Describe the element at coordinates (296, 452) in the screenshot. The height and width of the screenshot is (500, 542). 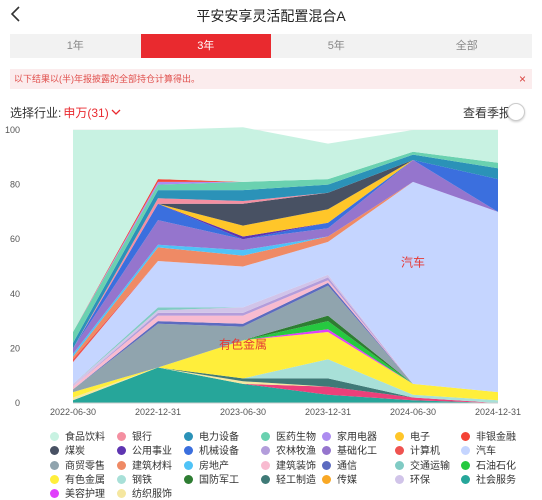
I see `legend-label: 农林牧渔` at that location.